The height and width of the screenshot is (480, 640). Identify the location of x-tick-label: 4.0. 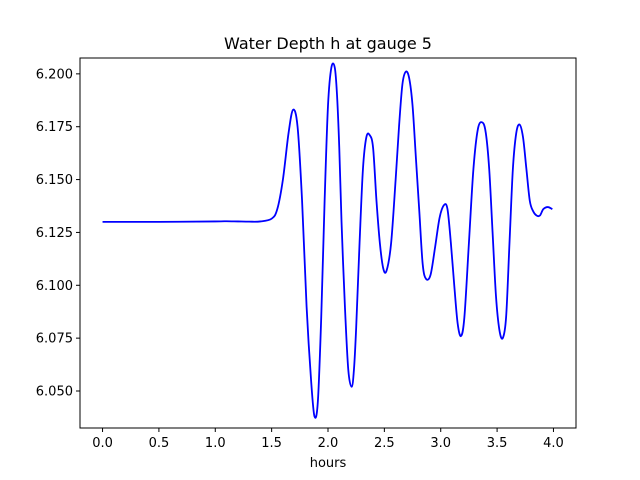
(553, 443).